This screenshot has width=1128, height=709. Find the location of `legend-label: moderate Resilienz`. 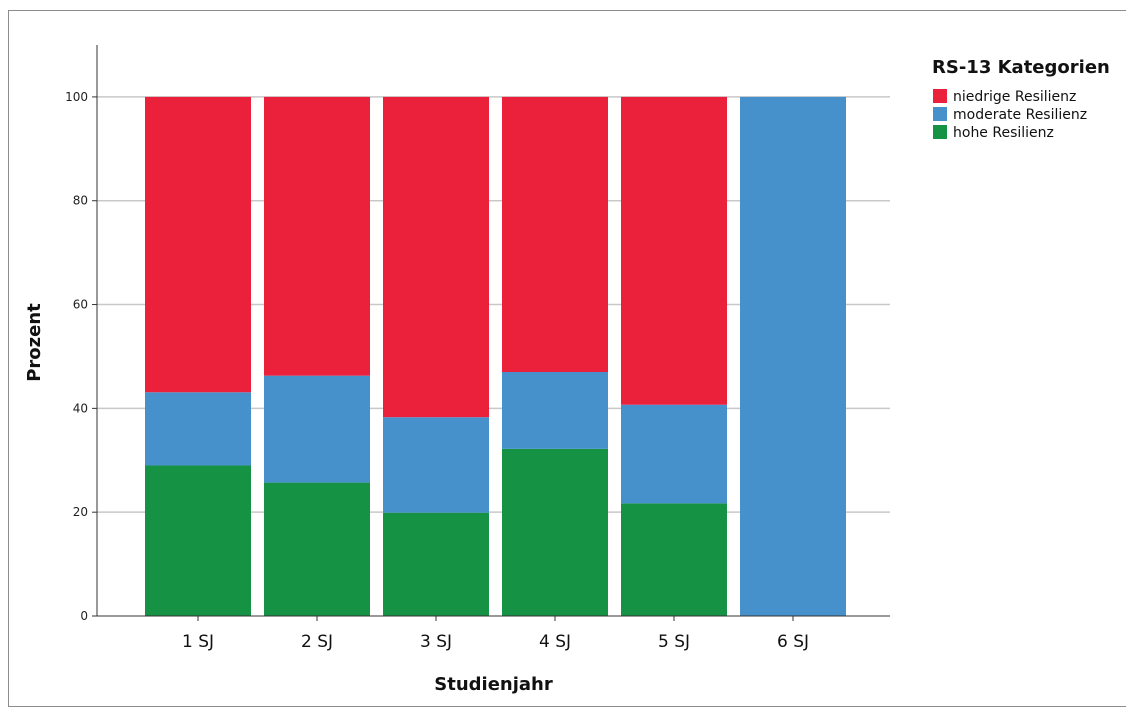

legend-label: moderate Resilienz is located at coordinates (1020, 115).